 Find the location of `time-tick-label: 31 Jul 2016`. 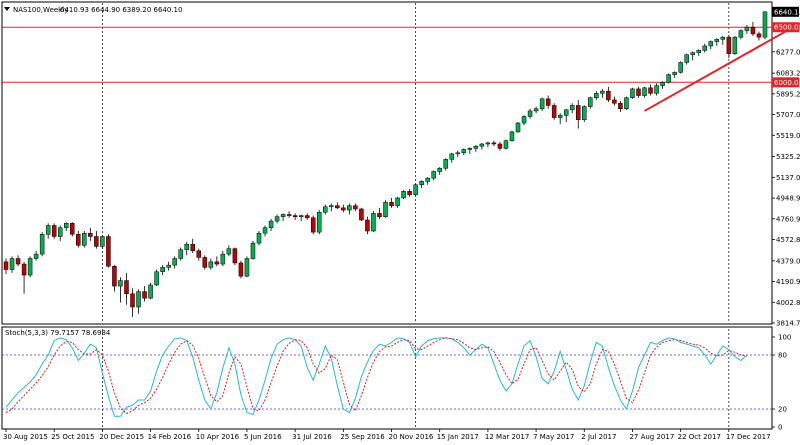

time-tick-label: 31 Jul 2016 is located at coordinates (312, 437).